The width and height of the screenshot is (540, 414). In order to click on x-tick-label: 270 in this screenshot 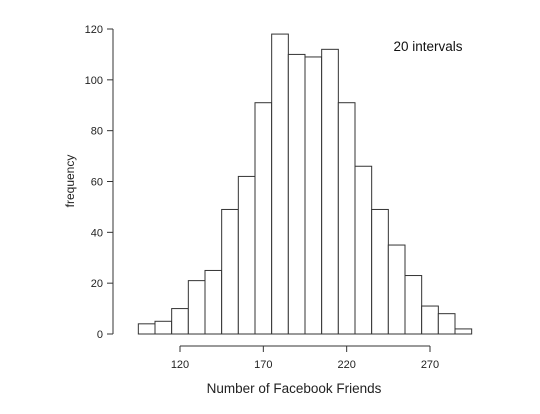, I will do `click(430, 365)`.